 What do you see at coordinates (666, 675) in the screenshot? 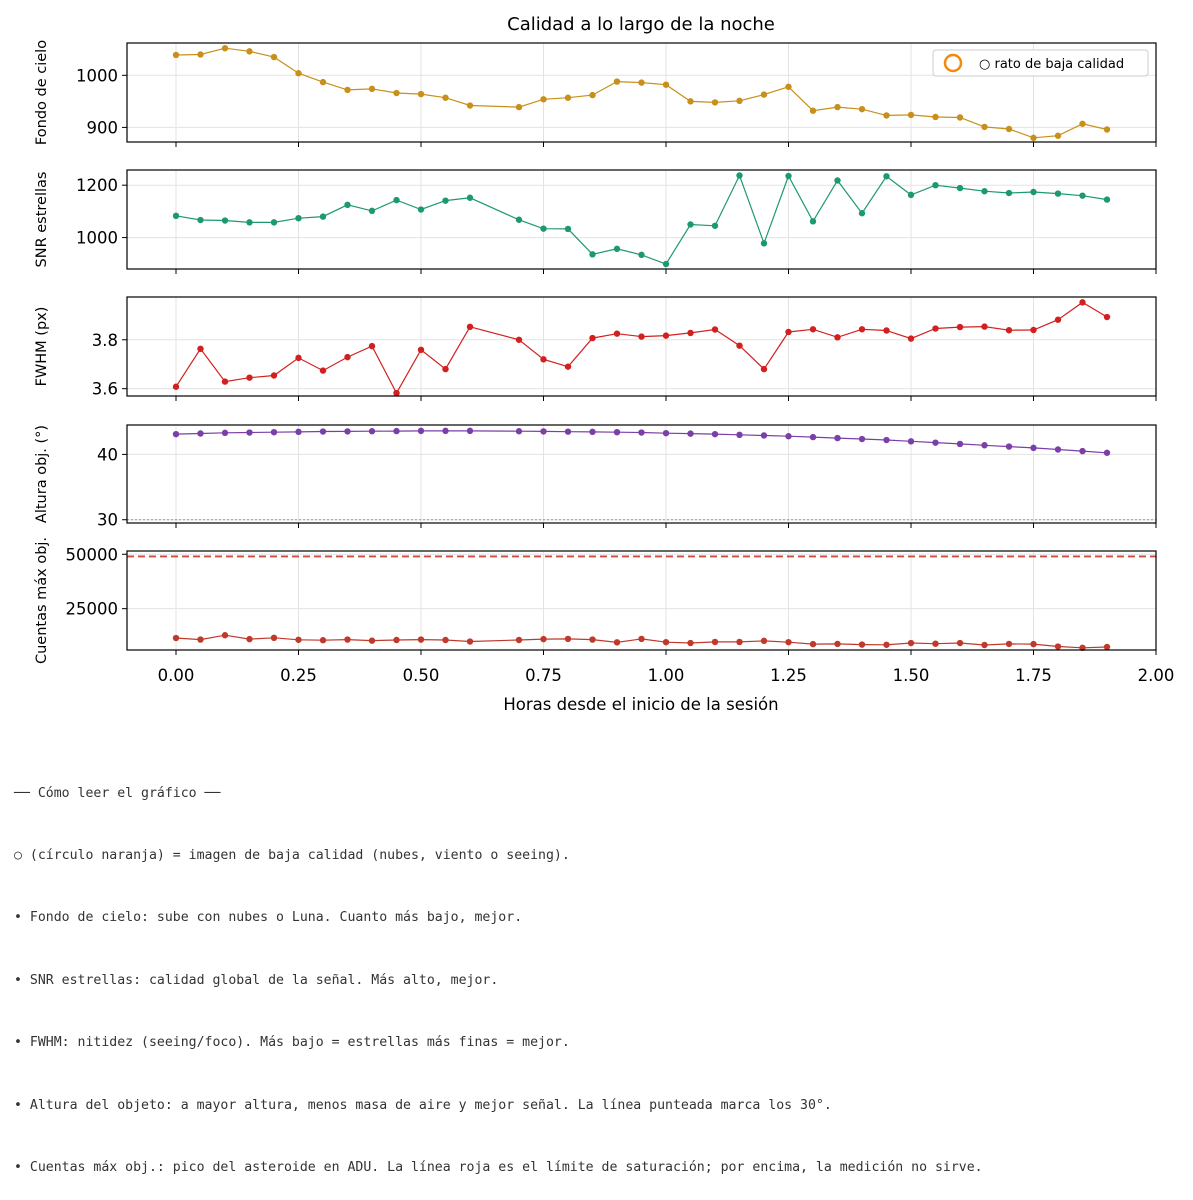
I see `x-tick-label: 1.00` at bounding box center [666, 675].